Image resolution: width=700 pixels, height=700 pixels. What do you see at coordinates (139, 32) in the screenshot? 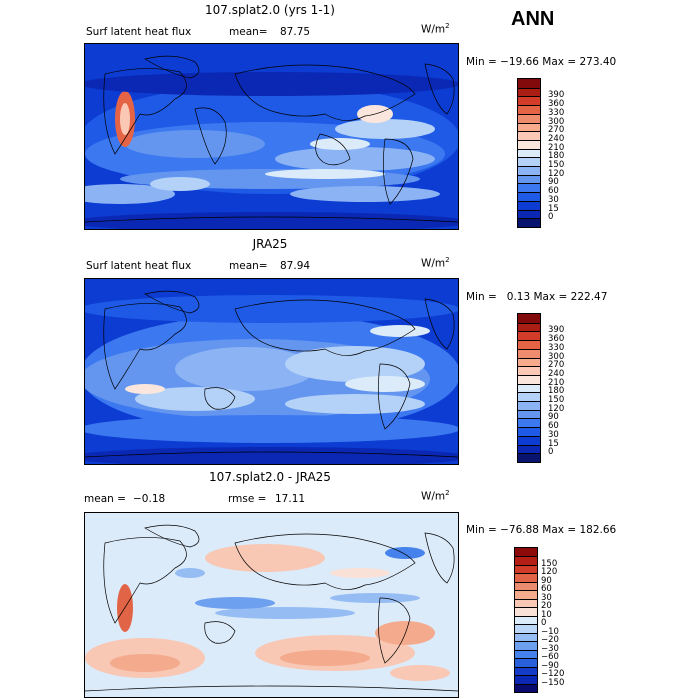
I see `panel-1-variable: Surf latent heat flux` at bounding box center [139, 32].